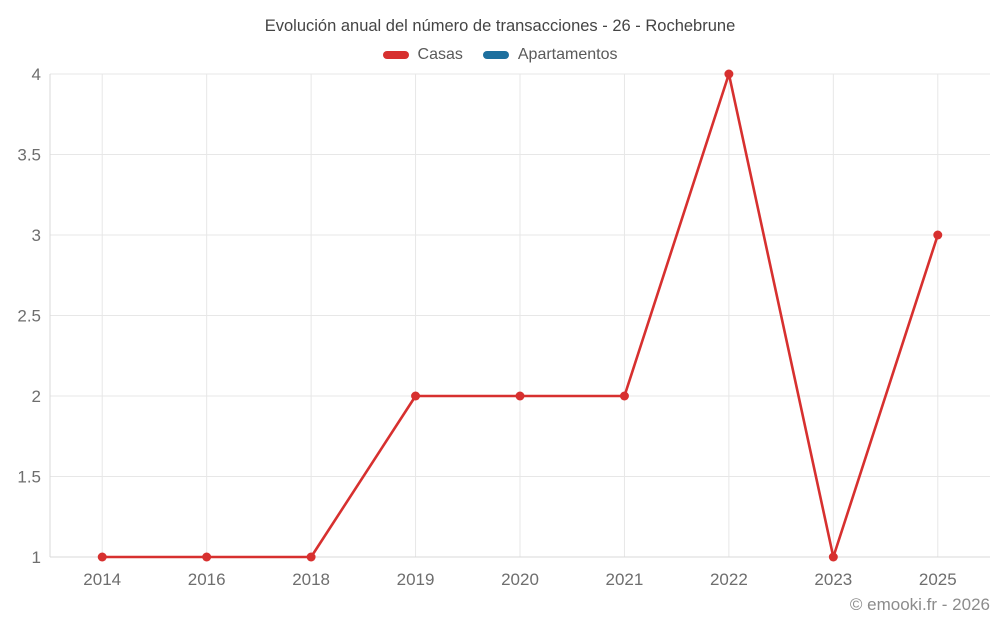 The image size is (1000, 625). What do you see at coordinates (102, 579) in the screenshot?
I see `x-tick-label: 2014` at bounding box center [102, 579].